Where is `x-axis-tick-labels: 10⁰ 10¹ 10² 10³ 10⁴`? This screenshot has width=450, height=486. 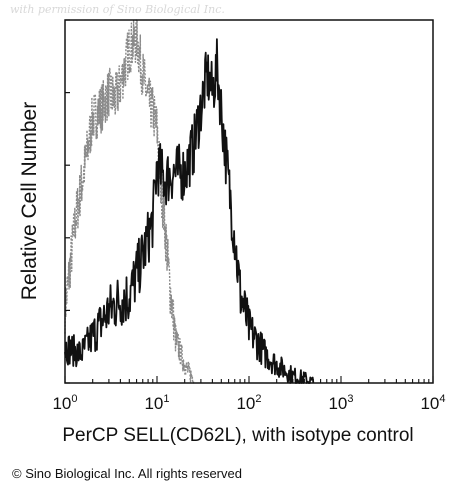 x-axis-tick-labels: 10⁰ 10¹ 10² 10³ 10⁴ is located at coordinates (248, 403).